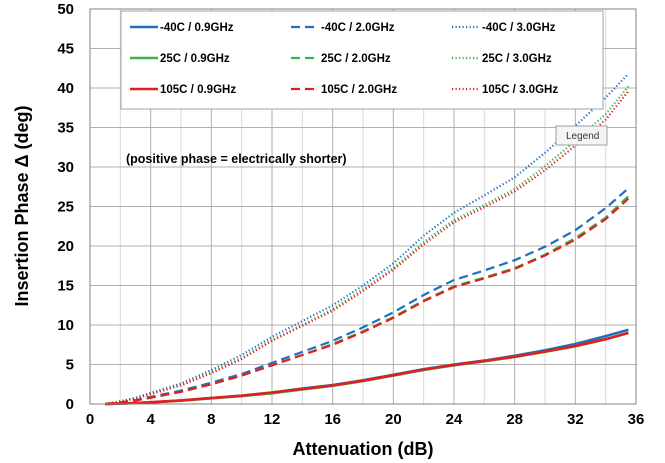  What do you see at coordinates (519, 28) in the screenshot?
I see `legend-label: -40C / 3.0GHz` at bounding box center [519, 28].